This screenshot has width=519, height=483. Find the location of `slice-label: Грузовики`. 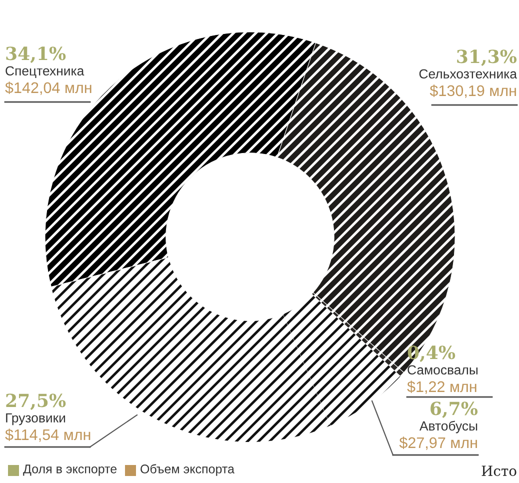

slice-label: Грузовики is located at coordinates (36, 419).